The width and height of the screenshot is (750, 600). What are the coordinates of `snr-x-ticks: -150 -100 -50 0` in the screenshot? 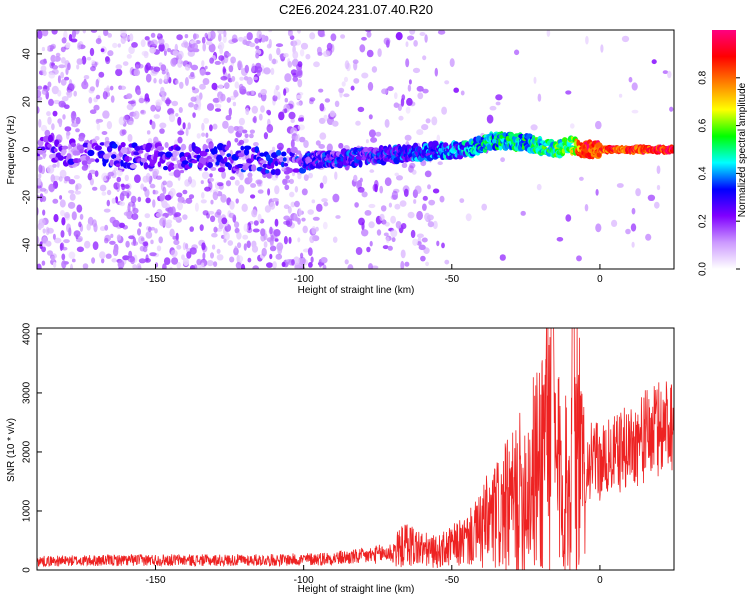 It's located at (374, 575).